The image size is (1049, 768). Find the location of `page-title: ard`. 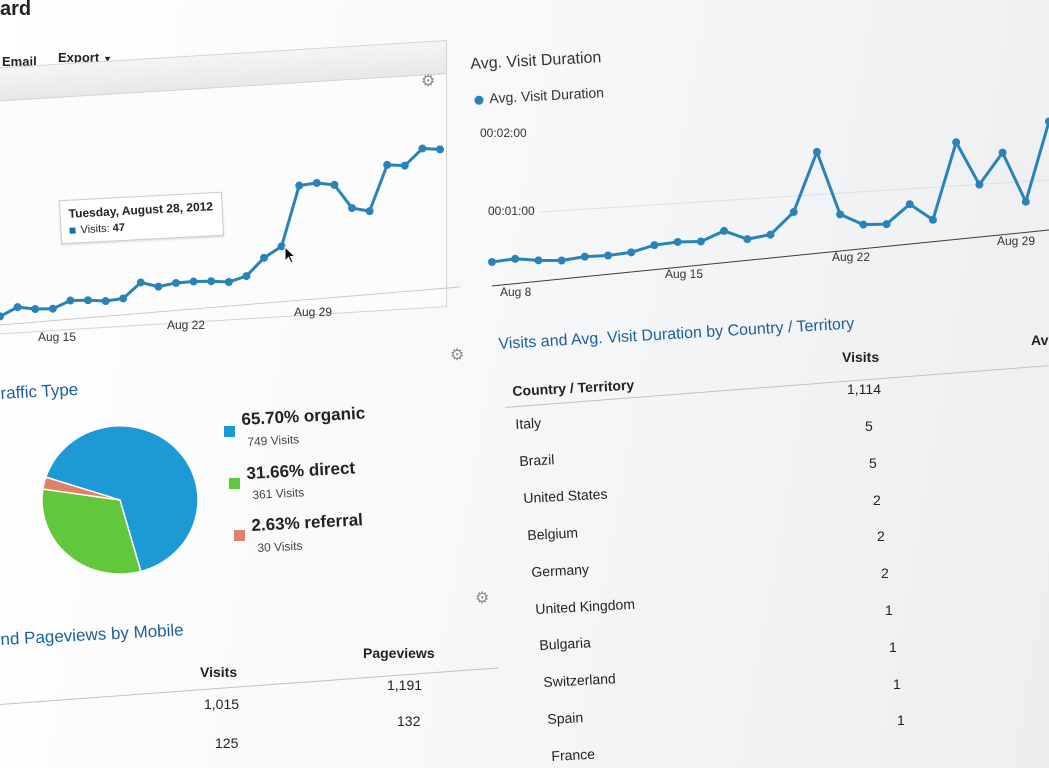

page-title: ard is located at coordinates (16, 10).